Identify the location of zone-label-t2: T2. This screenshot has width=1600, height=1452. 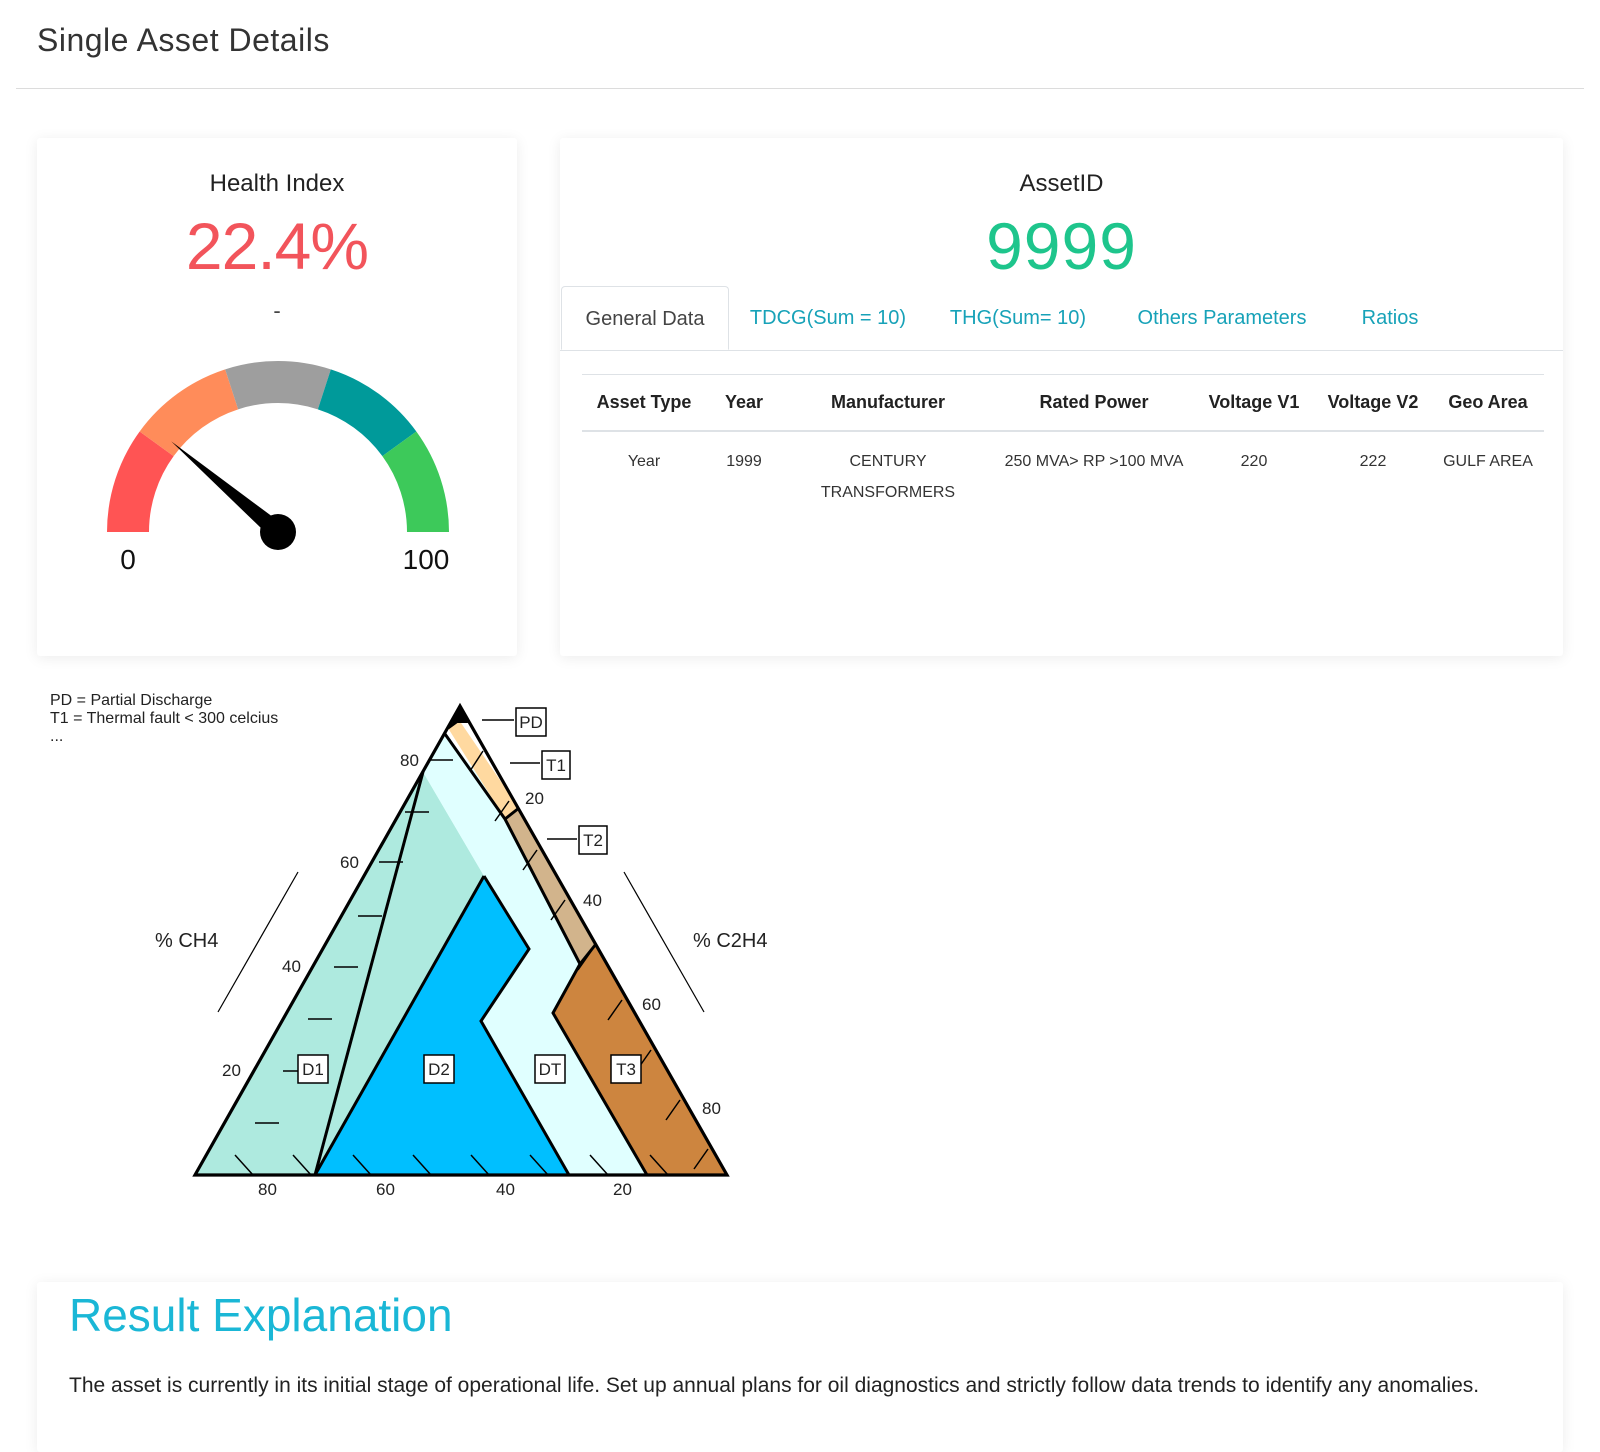
(593, 840).